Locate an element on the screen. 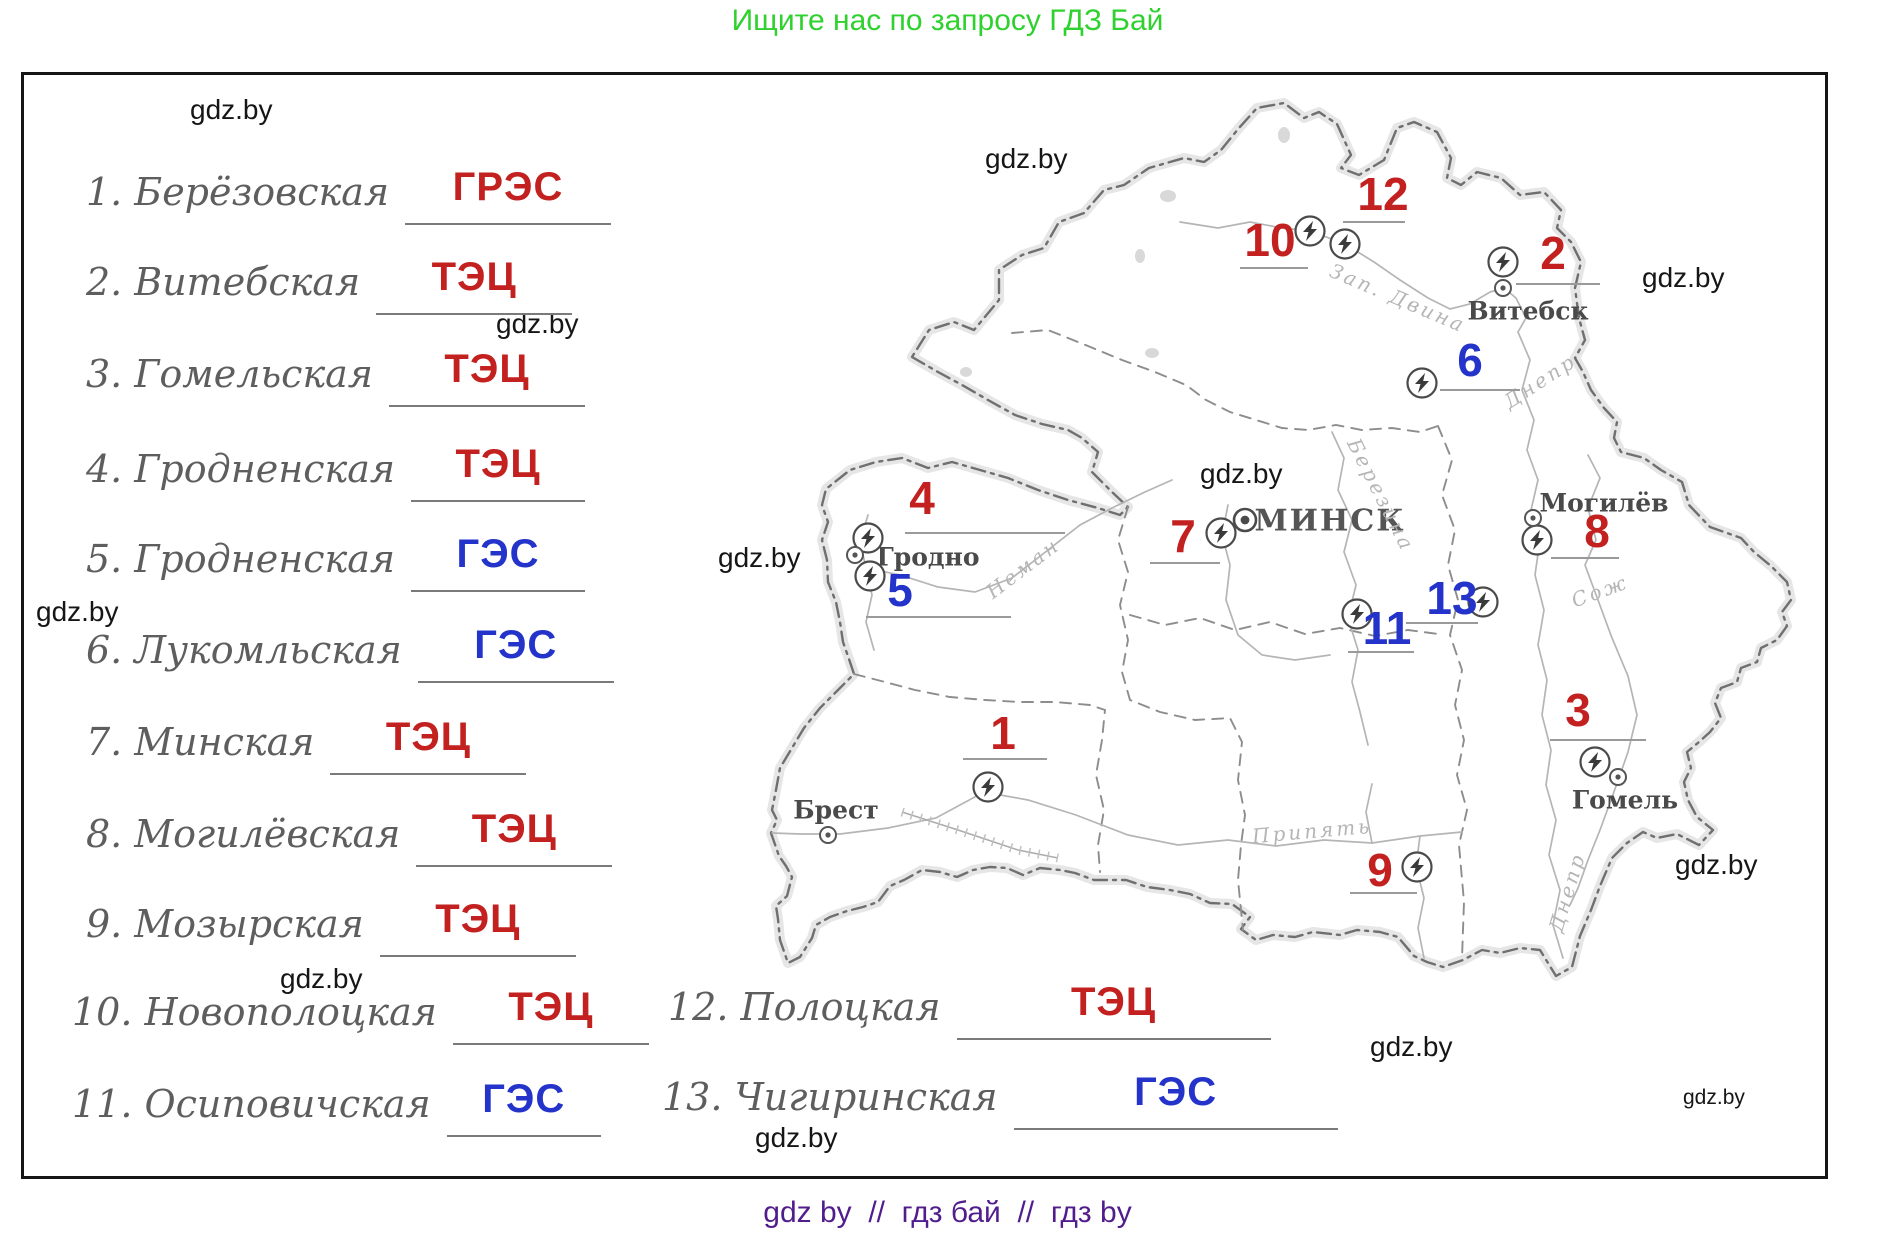 The height and width of the screenshot is (1243, 1895). map-marker-1: 1 is located at coordinates (1003, 733).